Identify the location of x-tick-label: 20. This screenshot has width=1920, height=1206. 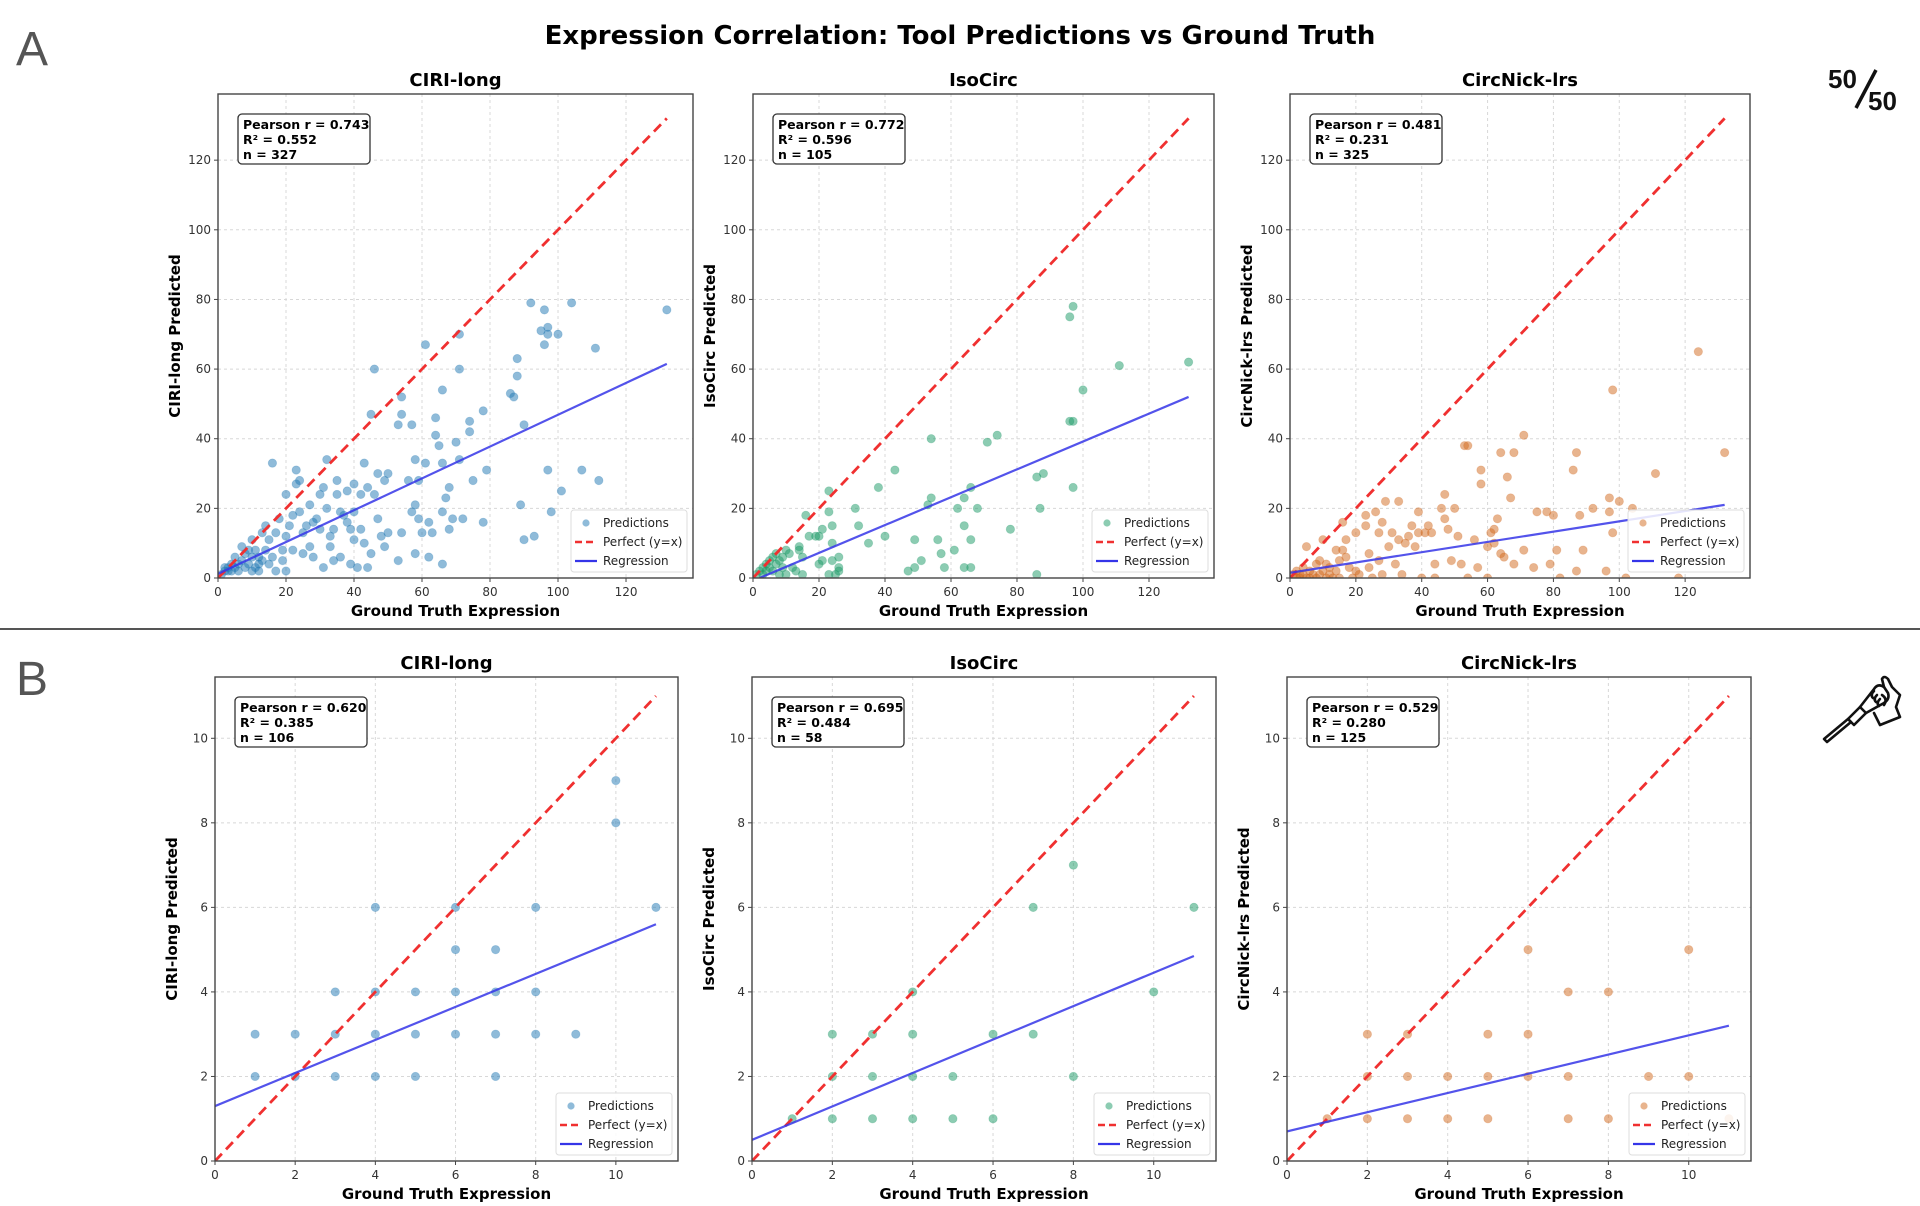
(1355, 592).